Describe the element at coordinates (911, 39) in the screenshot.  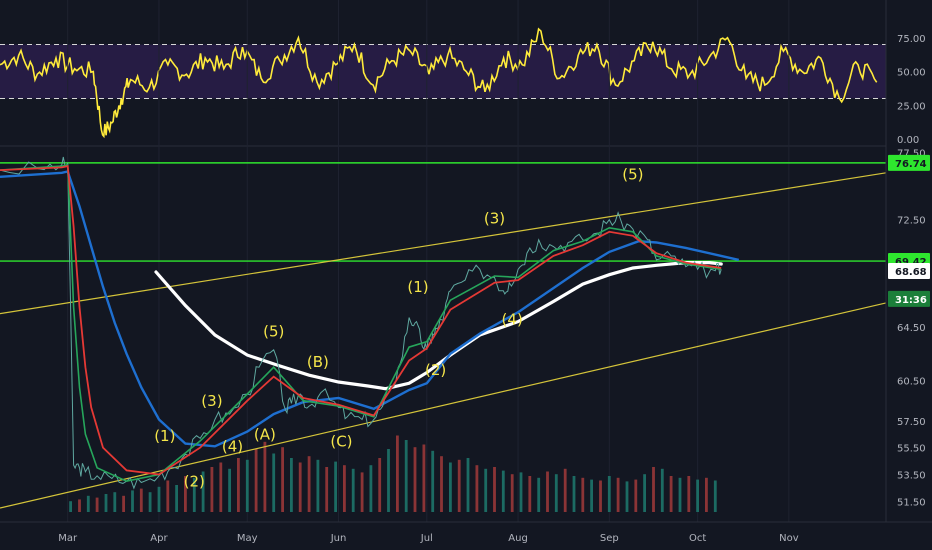
I see `rsi-tick-label: 75.00` at that location.